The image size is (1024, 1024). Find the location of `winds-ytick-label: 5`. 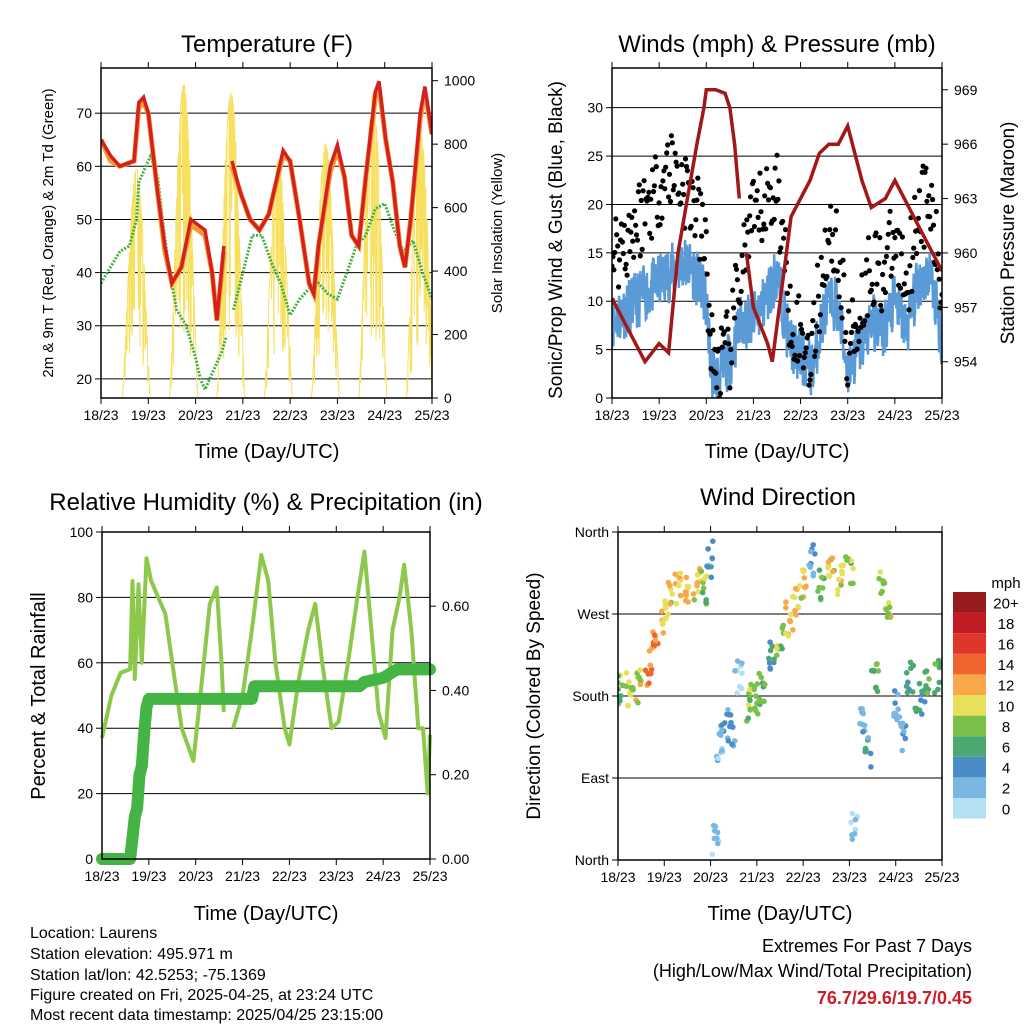

winds-ytick-label: 5 is located at coordinates (599, 350).